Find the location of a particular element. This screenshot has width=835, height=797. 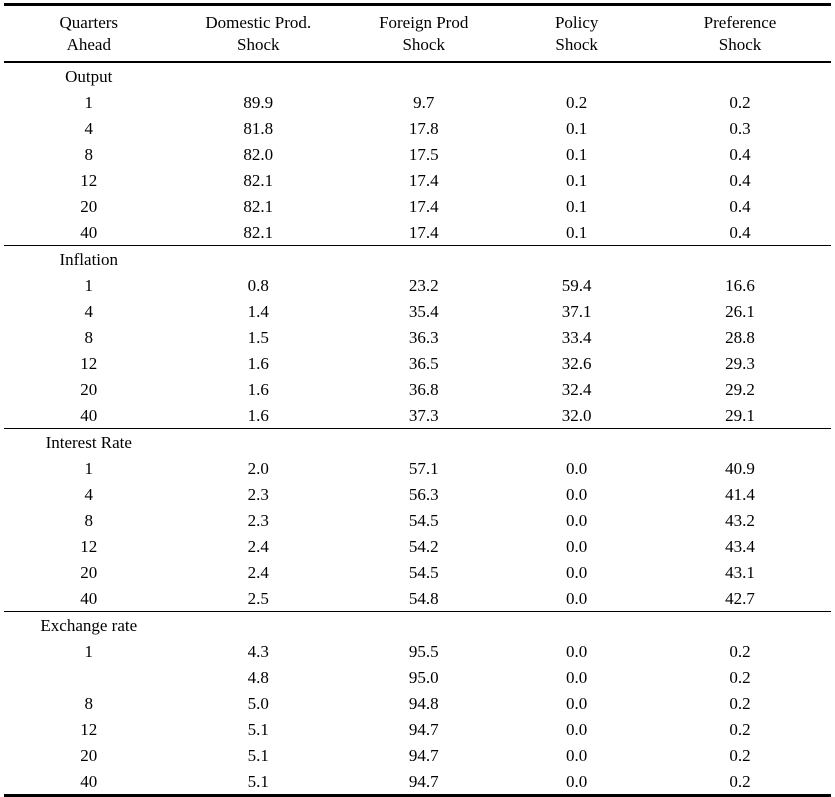

col-header-quarters-ahead: Quarters Ahead is located at coordinates (89, 33).